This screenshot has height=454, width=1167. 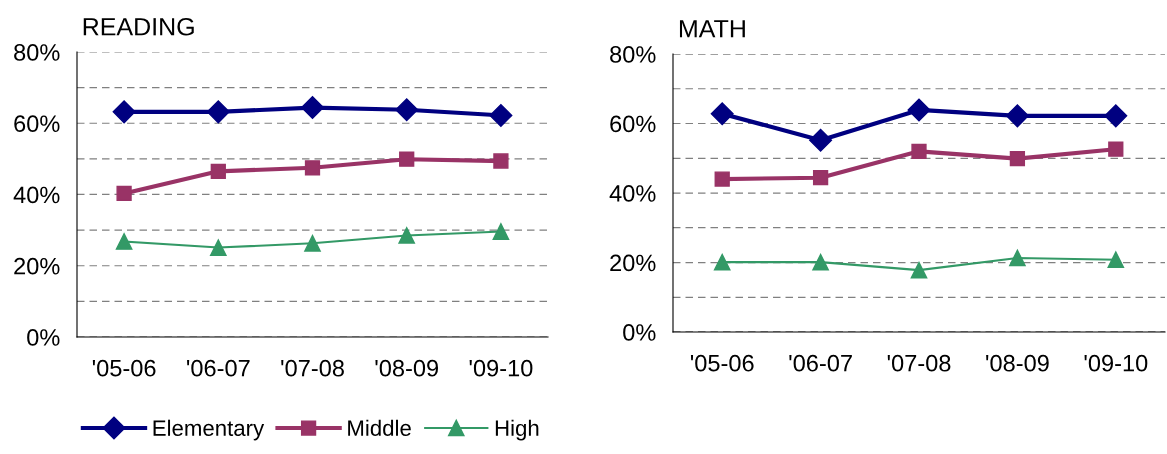 I want to click on legend-label: Middle, so click(x=379, y=428).